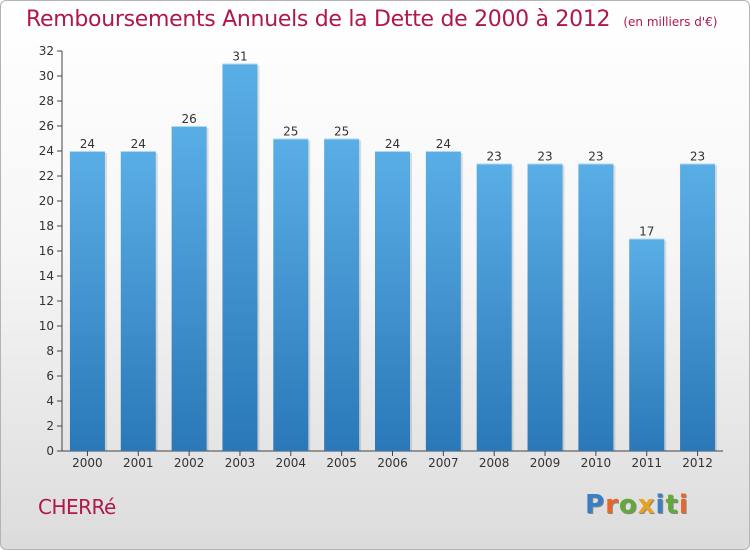  I want to click on logo-letter: t, so click(672, 505).